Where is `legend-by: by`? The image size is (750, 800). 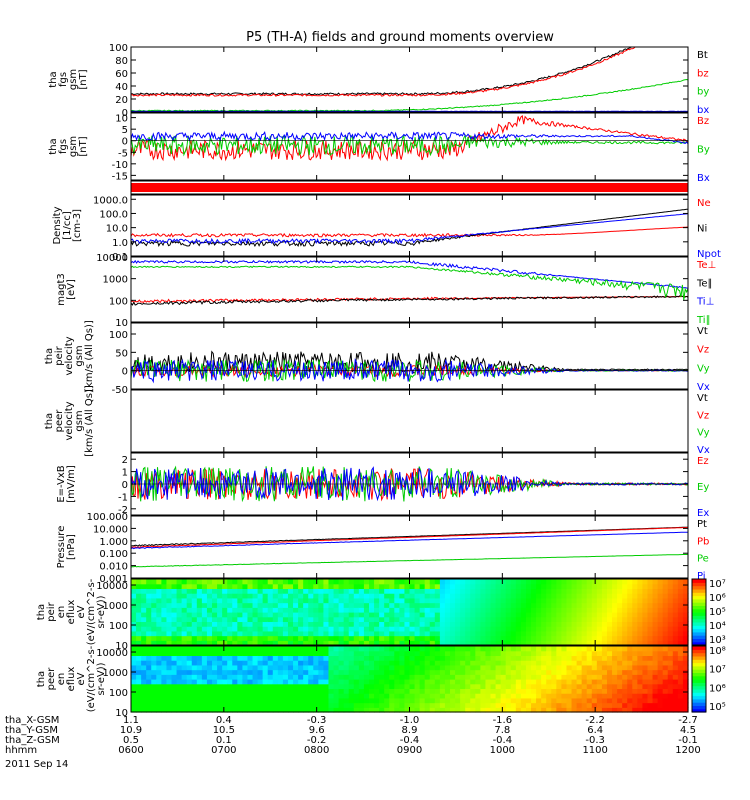 legend-by: by is located at coordinates (703, 92).